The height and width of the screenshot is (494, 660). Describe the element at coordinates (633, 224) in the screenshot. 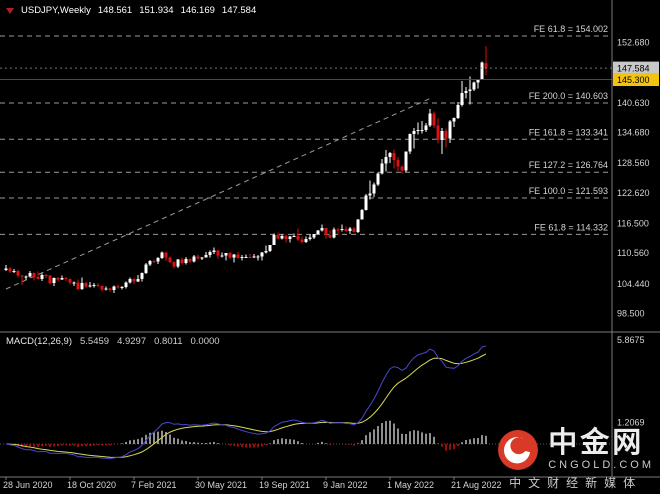

I see `price-axis-label: 116.500` at that location.